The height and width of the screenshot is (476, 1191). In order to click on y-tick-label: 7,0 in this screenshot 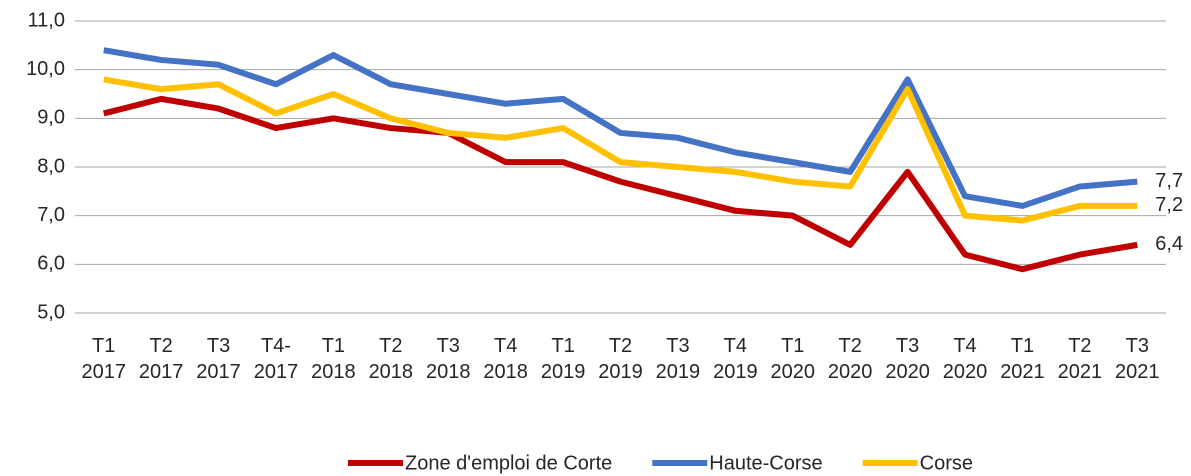, I will do `click(51, 215)`.